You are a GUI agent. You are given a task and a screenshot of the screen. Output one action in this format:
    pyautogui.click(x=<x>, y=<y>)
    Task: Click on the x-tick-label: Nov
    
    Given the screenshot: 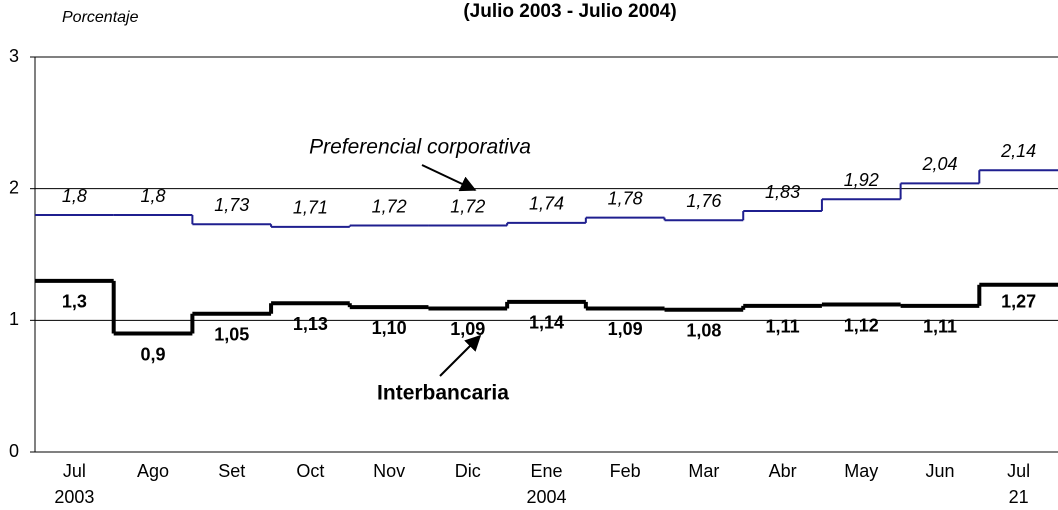 What is the action you would take?
    pyautogui.click(x=389, y=471)
    